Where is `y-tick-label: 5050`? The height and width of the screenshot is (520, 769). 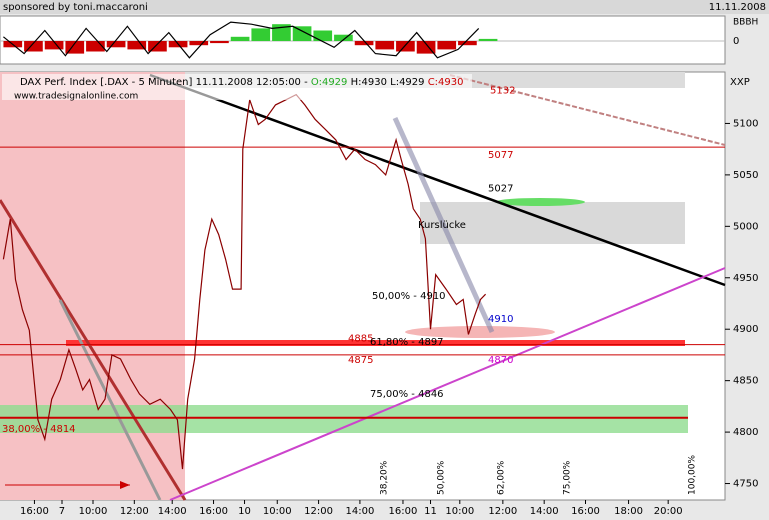 y-tick-label: 5050 is located at coordinates (745, 175).